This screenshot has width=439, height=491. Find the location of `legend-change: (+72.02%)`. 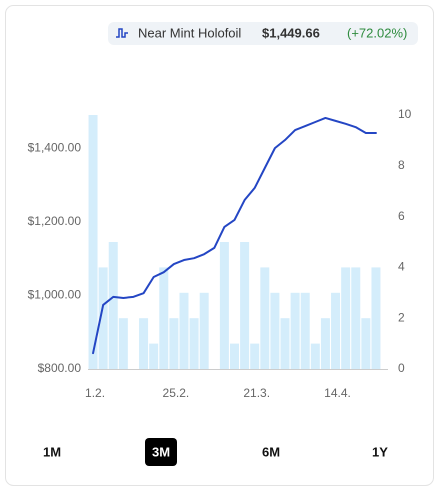

legend-change: (+72.02%) is located at coordinates (377, 32).